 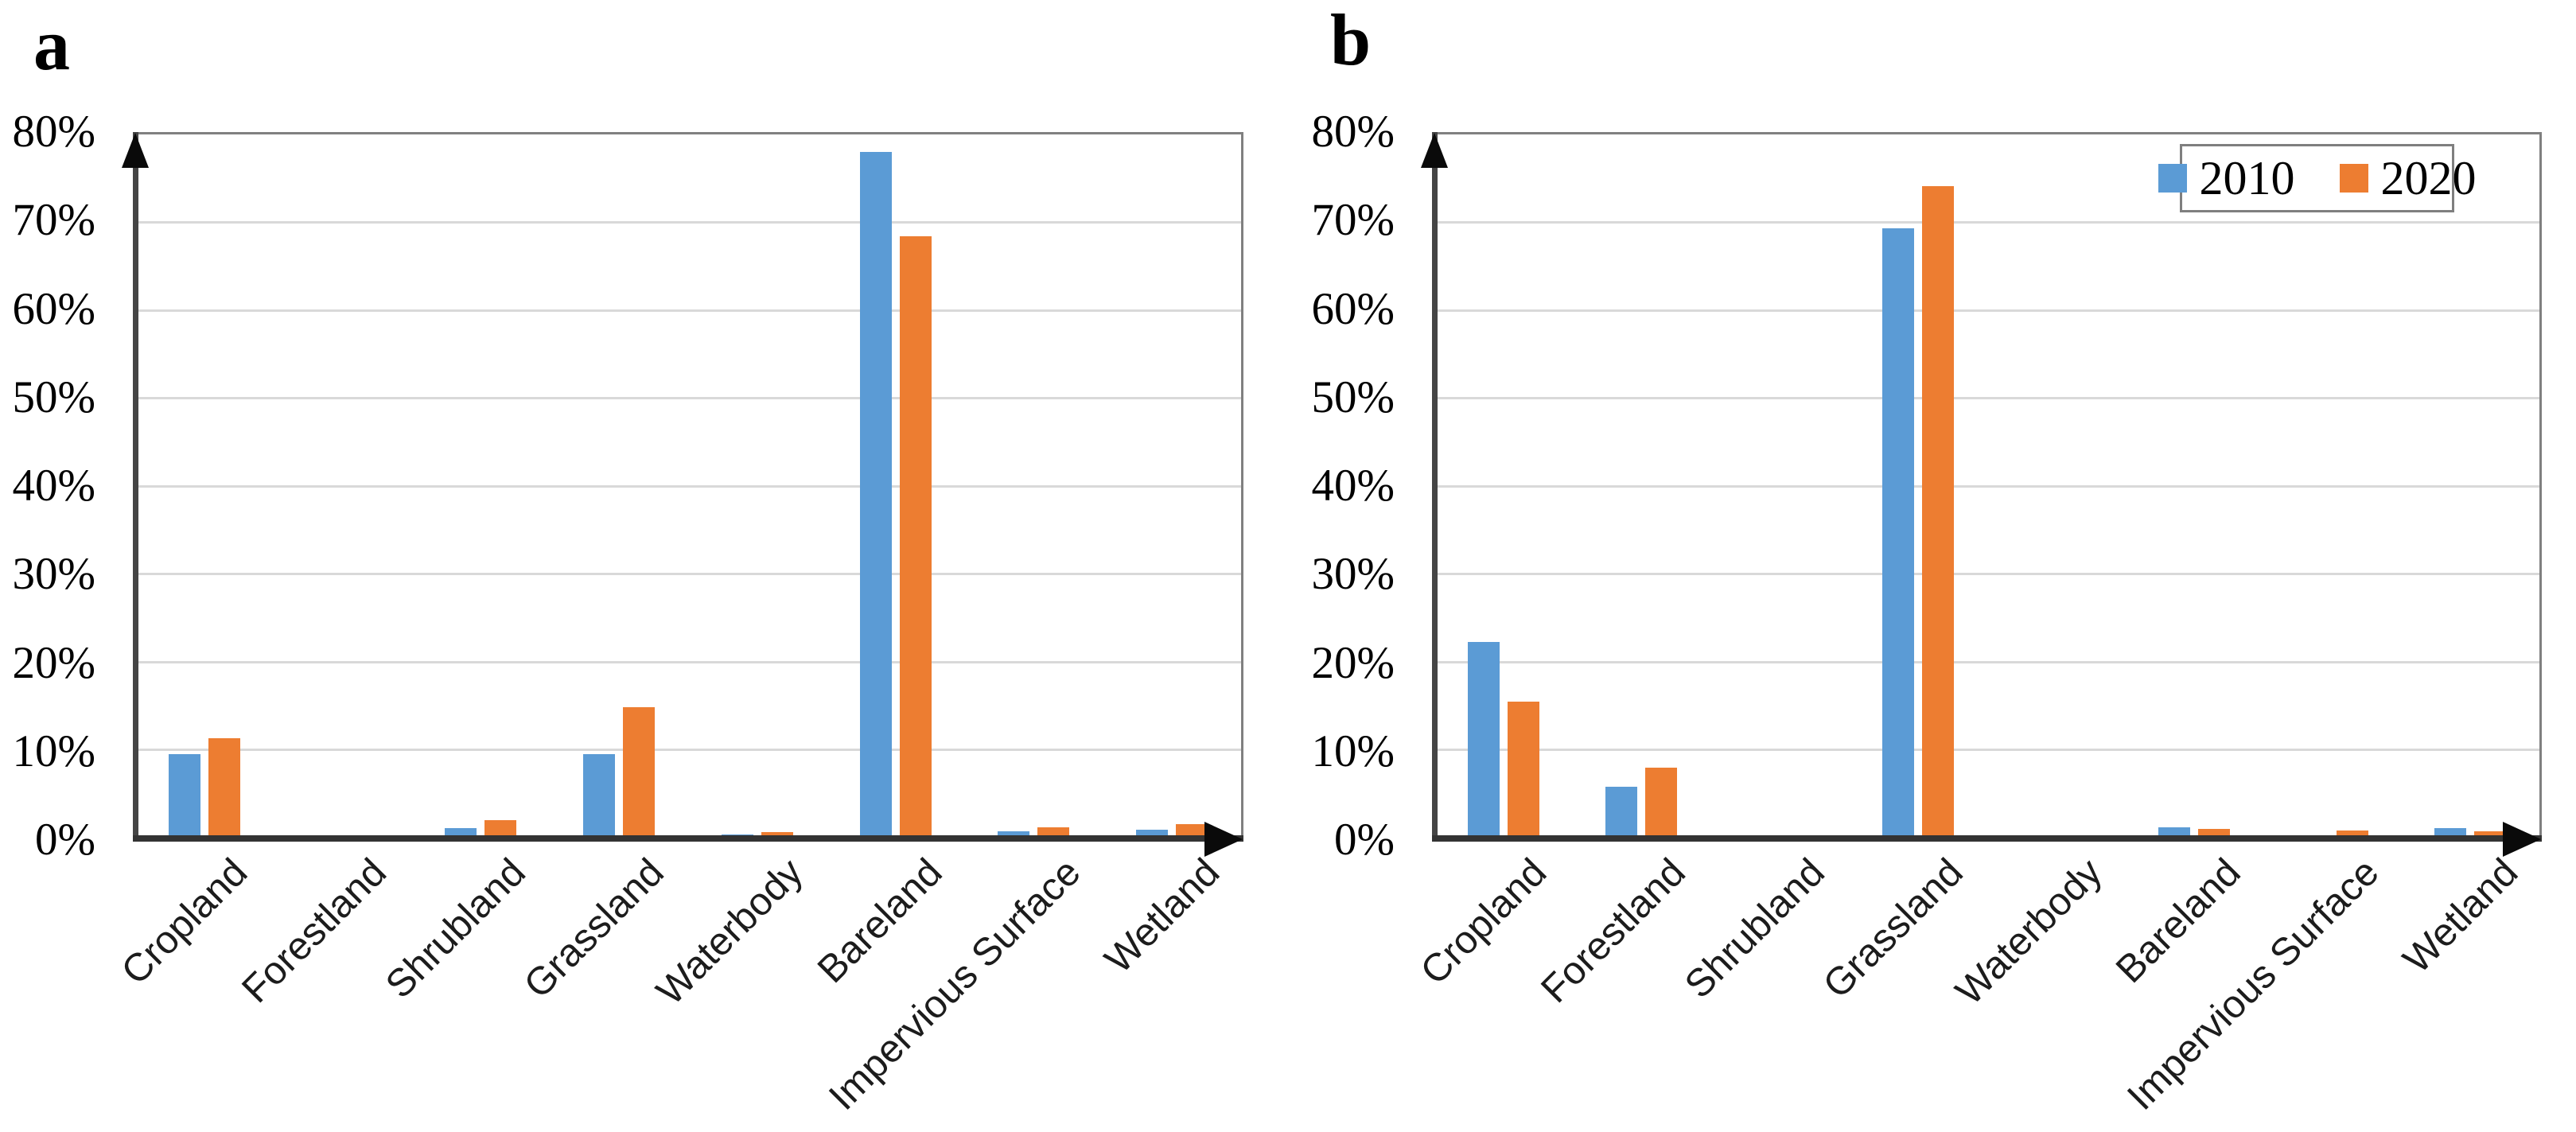 What do you see at coordinates (2354, 178) in the screenshot?
I see `legend-swatch-2020` at bounding box center [2354, 178].